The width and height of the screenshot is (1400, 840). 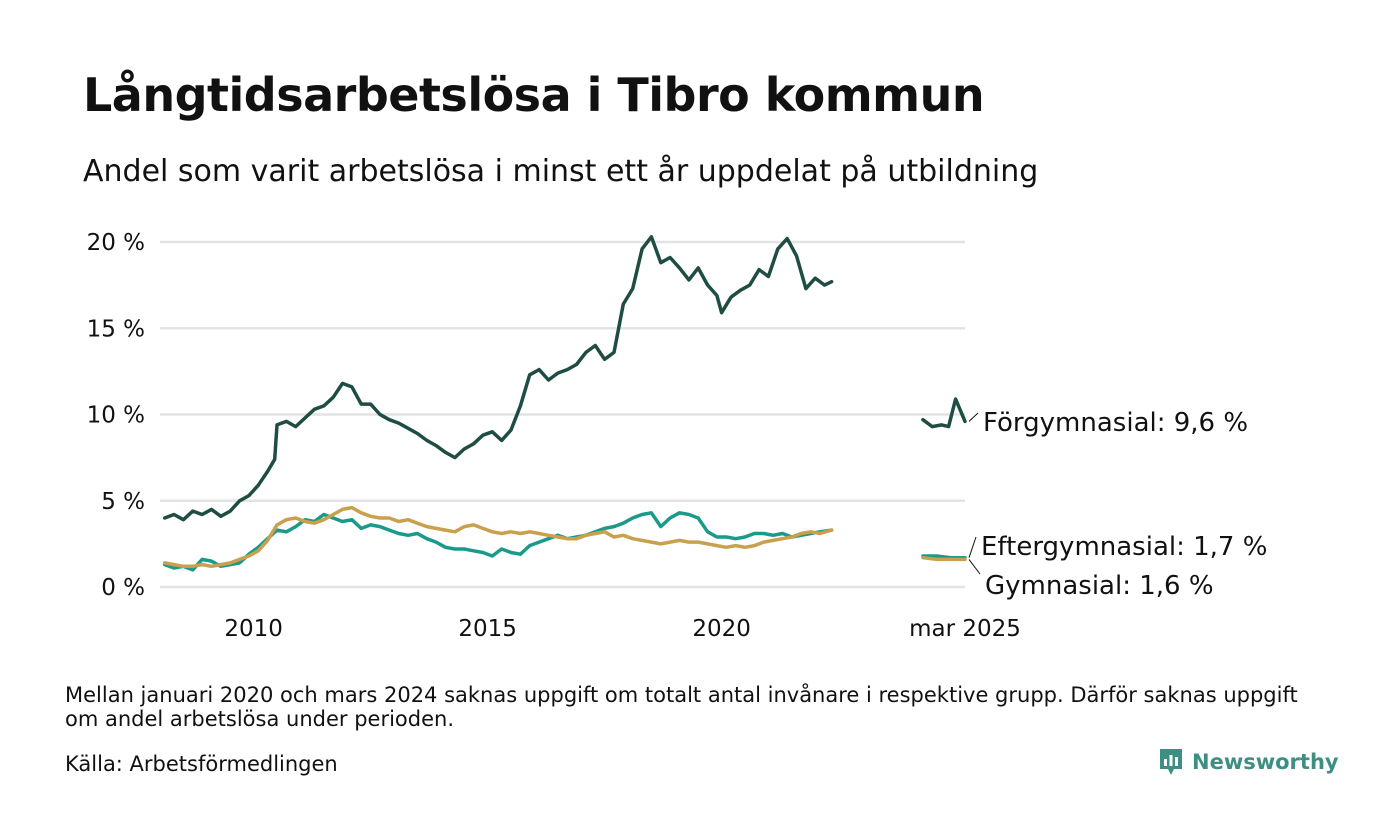 What do you see at coordinates (123, 502) in the screenshot?
I see `y-tick-label: 5 %` at bounding box center [123, 502].